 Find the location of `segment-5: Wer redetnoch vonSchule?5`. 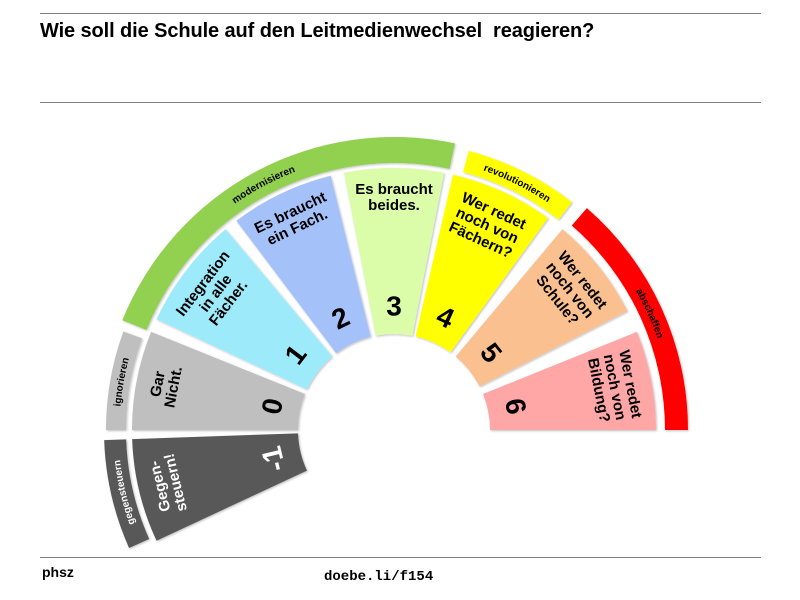

segment-5: Wer redetnoch vonSchule?5 is located at coordinates (541, 308).